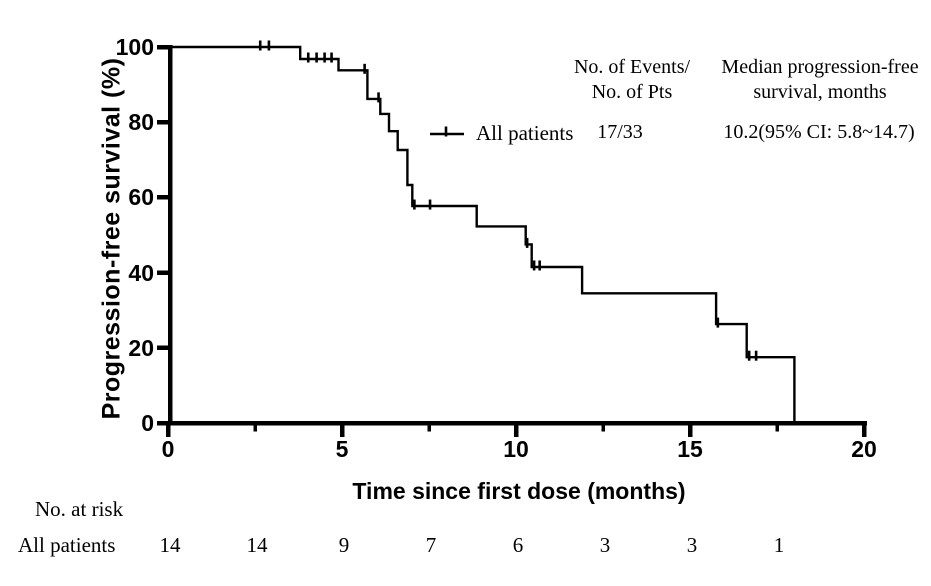 This screenshot has width=931, height=586. I want to click on y-tick-label-0: 0, so click(147, 423).